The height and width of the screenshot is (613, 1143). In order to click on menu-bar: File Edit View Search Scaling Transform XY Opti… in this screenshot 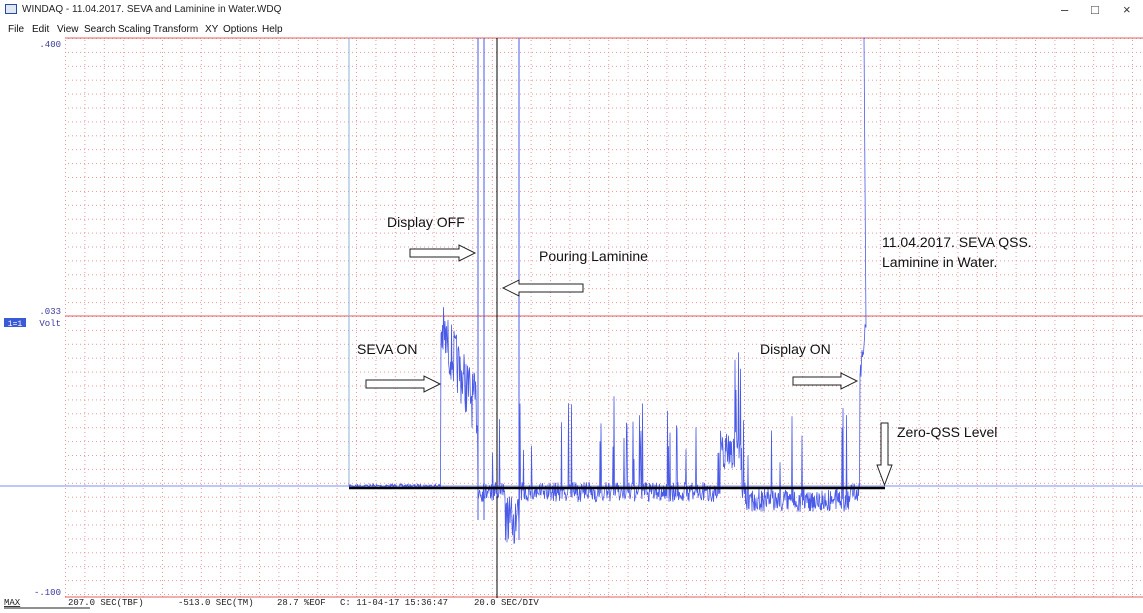, I will do `click(571, 29)`.